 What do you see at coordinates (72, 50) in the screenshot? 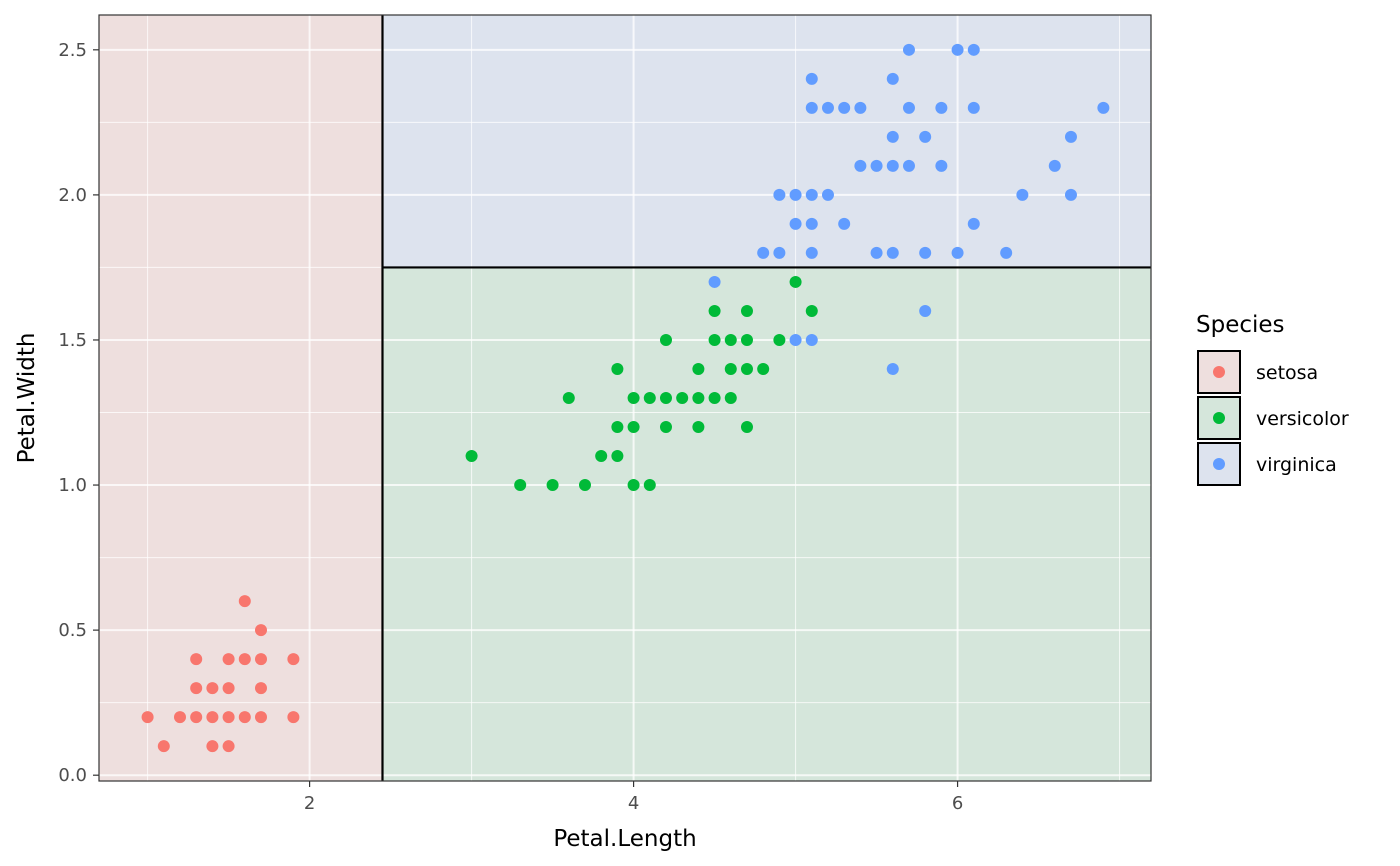
I see `y-tick-label: 2.5` at bounding box center [72, 50].